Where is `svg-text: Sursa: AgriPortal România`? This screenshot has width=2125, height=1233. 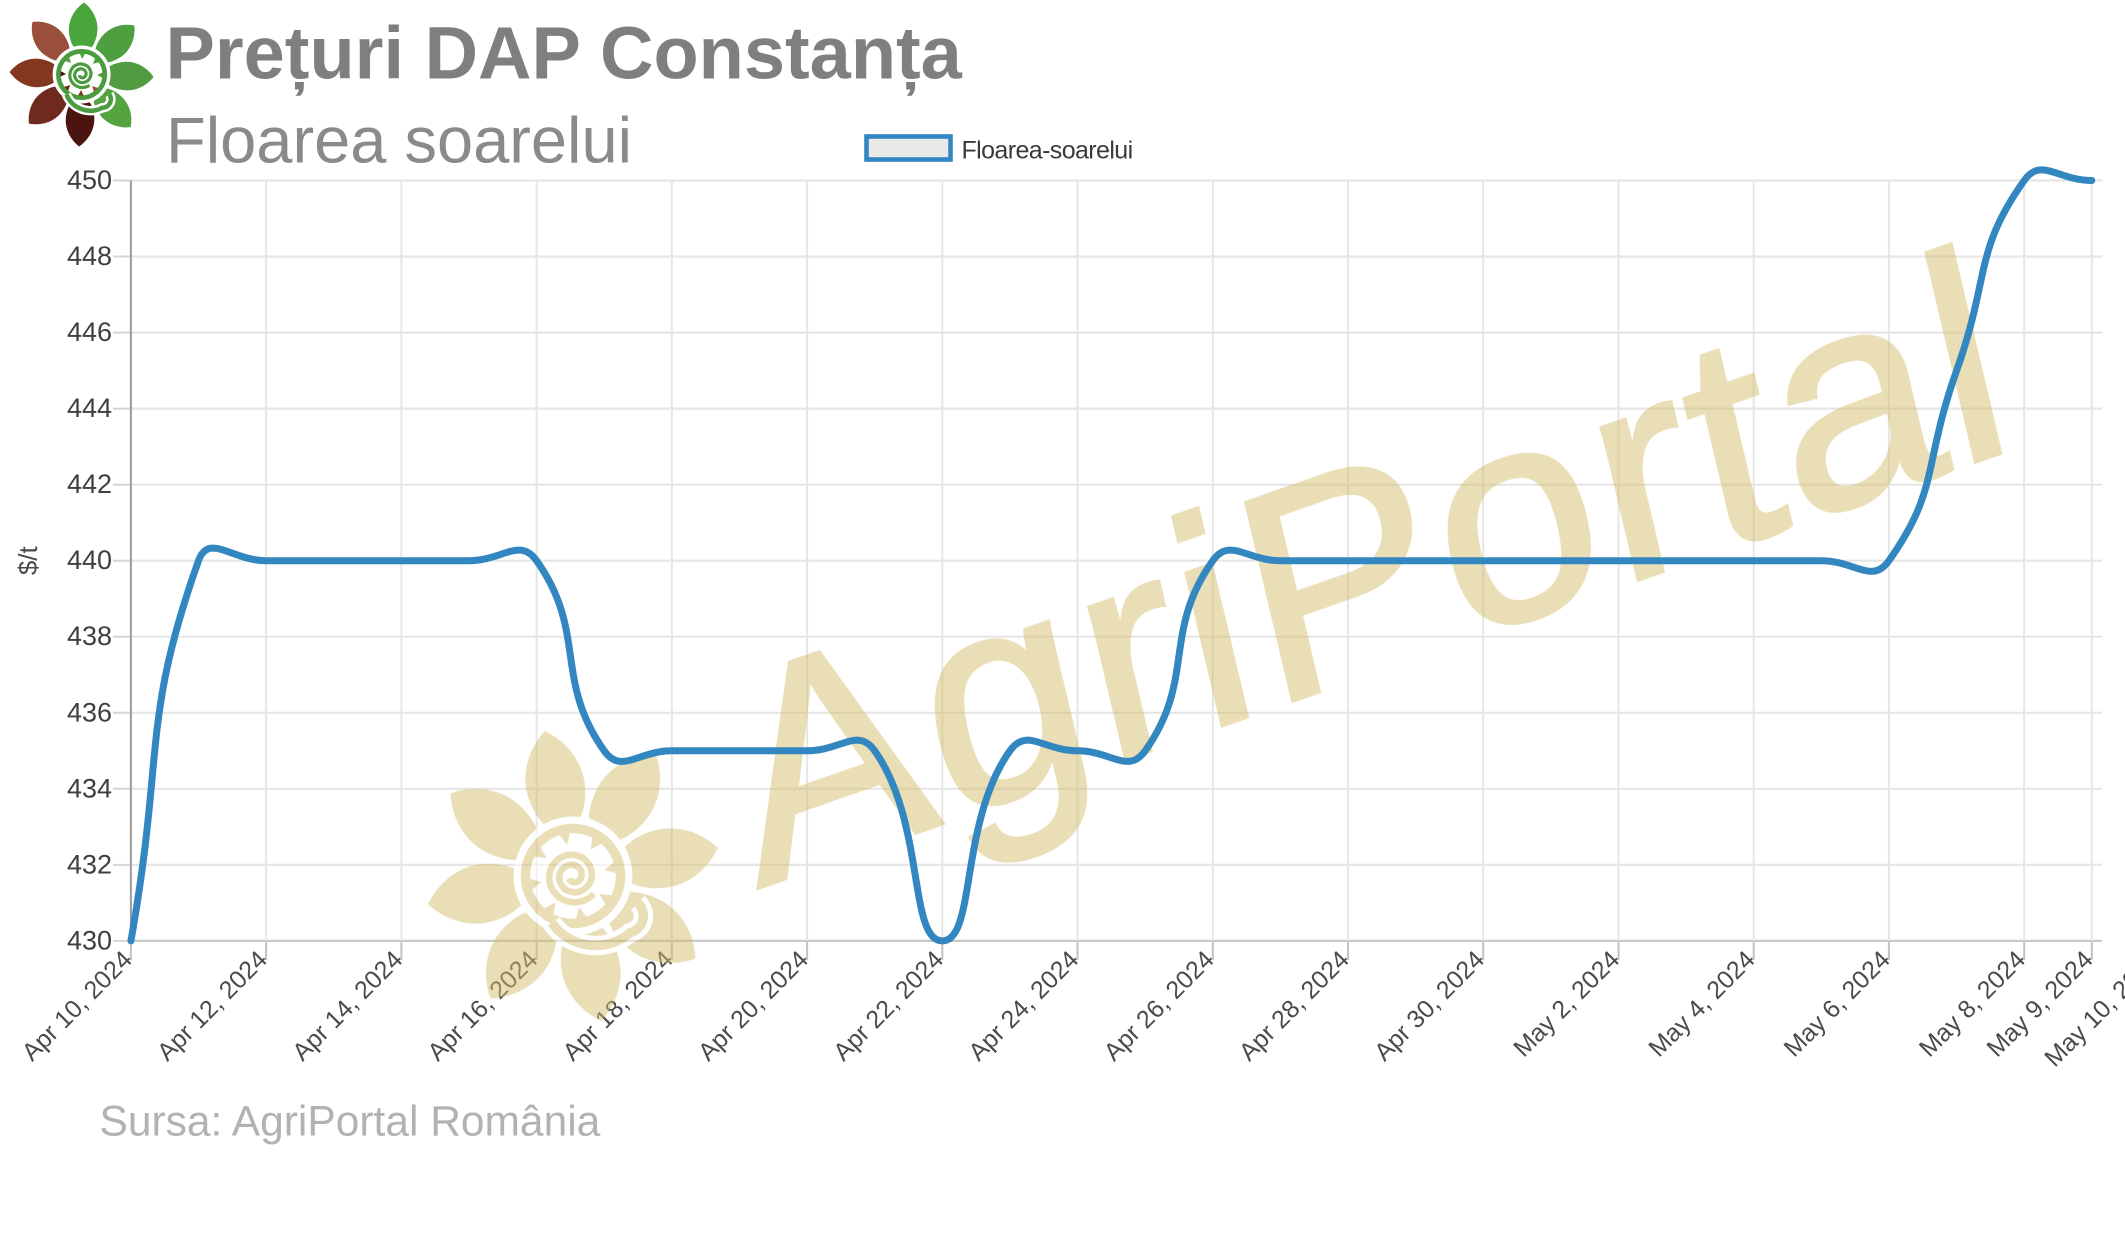
svg-text: Sursa: AgriPortal România is located at coordinates (350, 1122).